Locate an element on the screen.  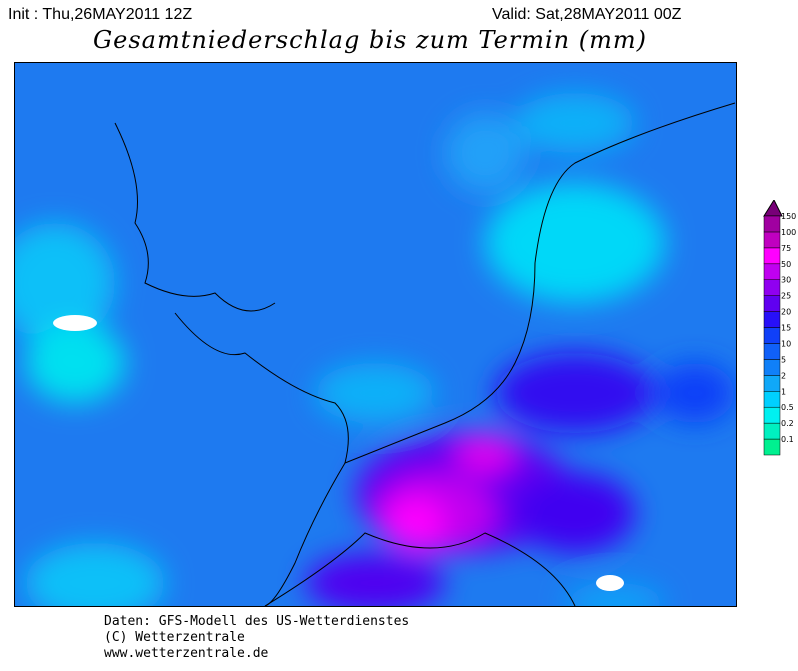
legend-label: 0.1 is located at coordinates (787, 439).